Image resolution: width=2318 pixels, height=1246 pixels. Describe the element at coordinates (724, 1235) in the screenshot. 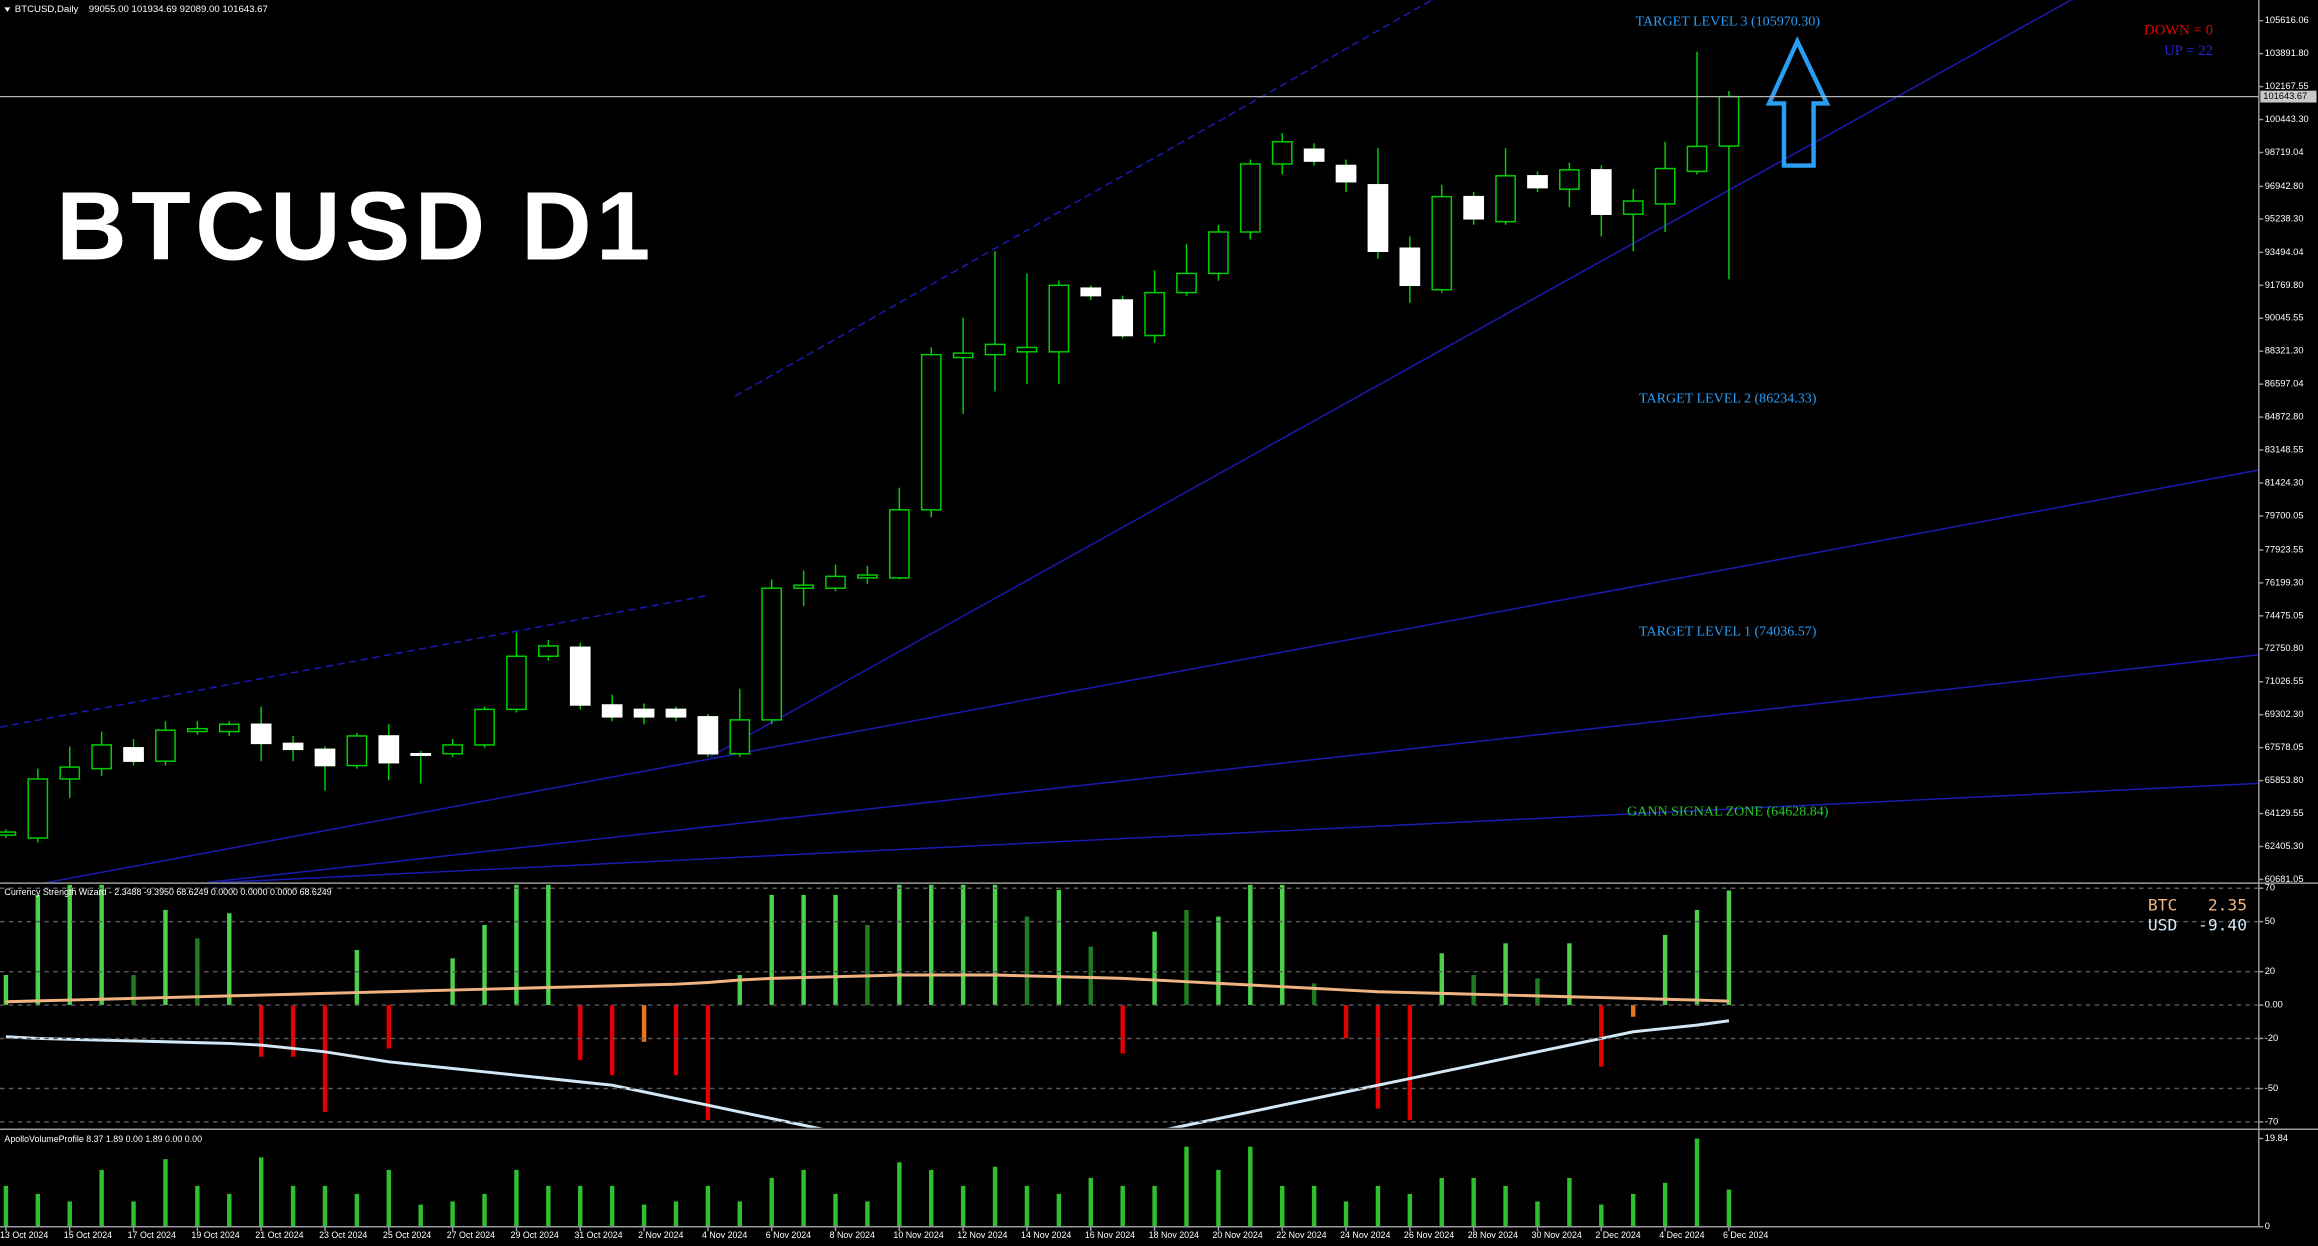

I see `x-tick-label: 4 Nov 2024` at that location.